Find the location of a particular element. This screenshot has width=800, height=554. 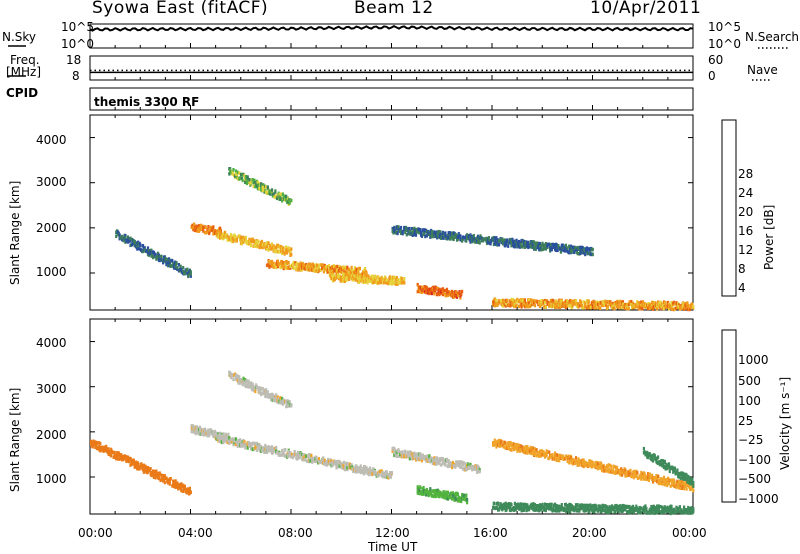

ytick-p-3000: 3000 is located at coordinates (51, 182).